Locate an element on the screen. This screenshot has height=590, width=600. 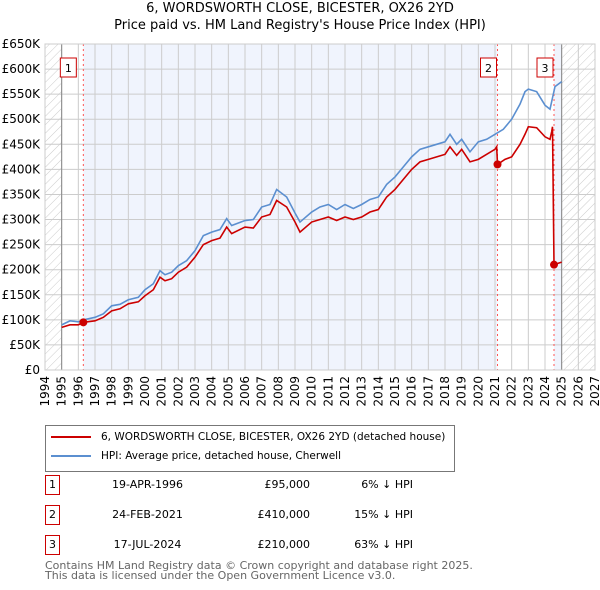
x-tick-label: 2022 is located at coordinates (512, 391).